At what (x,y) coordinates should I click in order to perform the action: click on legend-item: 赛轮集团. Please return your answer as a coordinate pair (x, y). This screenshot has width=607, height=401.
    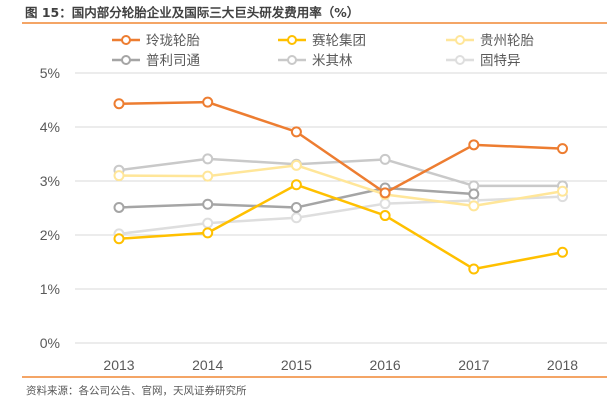
    Looking at the image, I should click on (322, 41).